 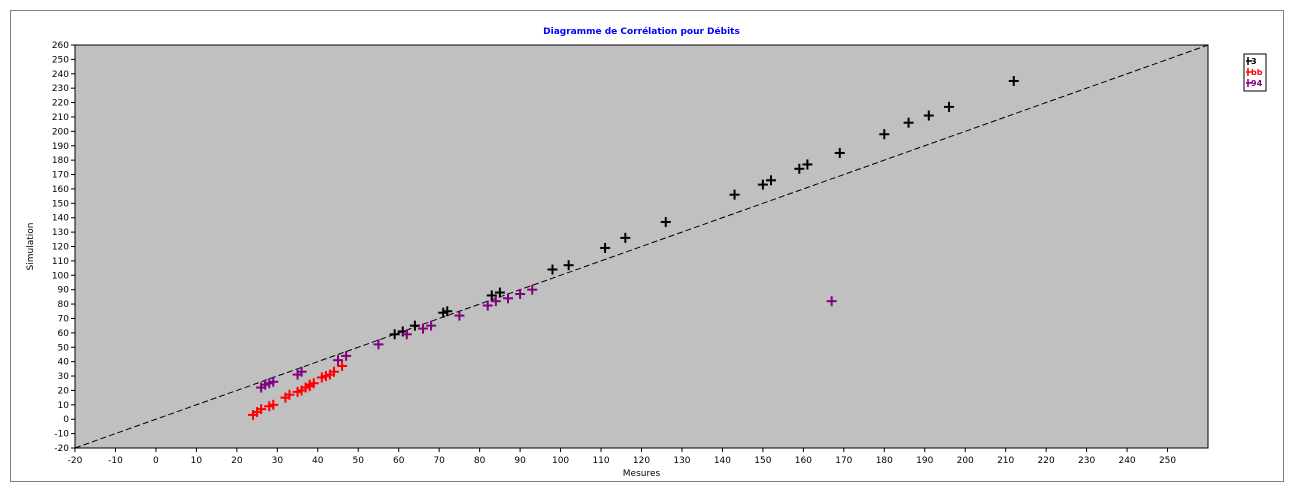 I want to click on x-tick-label: 210, so click(x=1005, y=461).